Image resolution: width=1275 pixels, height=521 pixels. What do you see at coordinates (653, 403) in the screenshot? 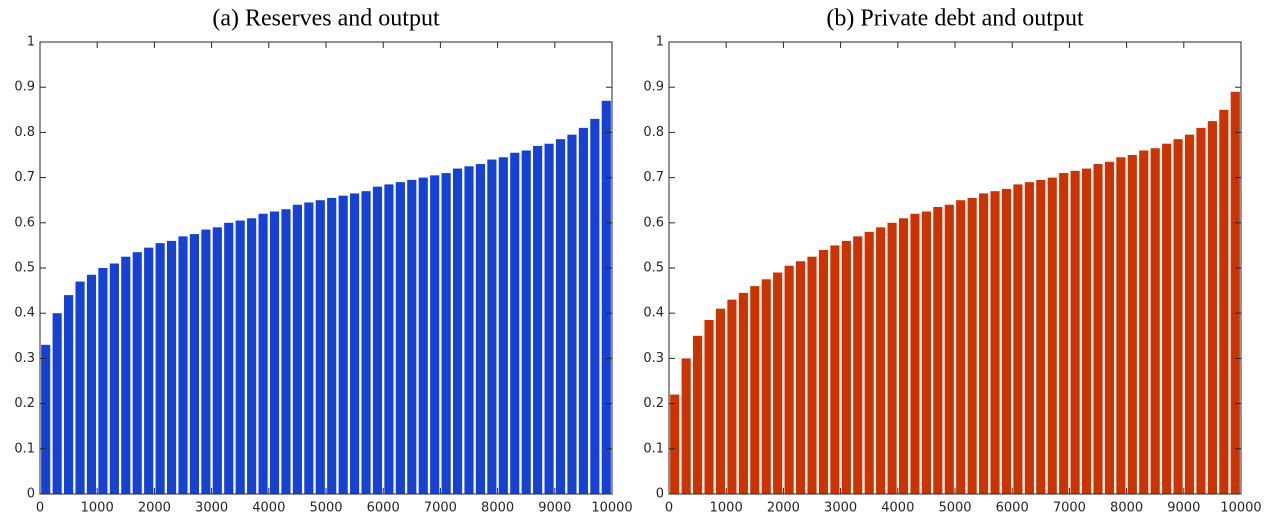
I see `y-tick-label: 0.2` at bounding box center [653, 403].